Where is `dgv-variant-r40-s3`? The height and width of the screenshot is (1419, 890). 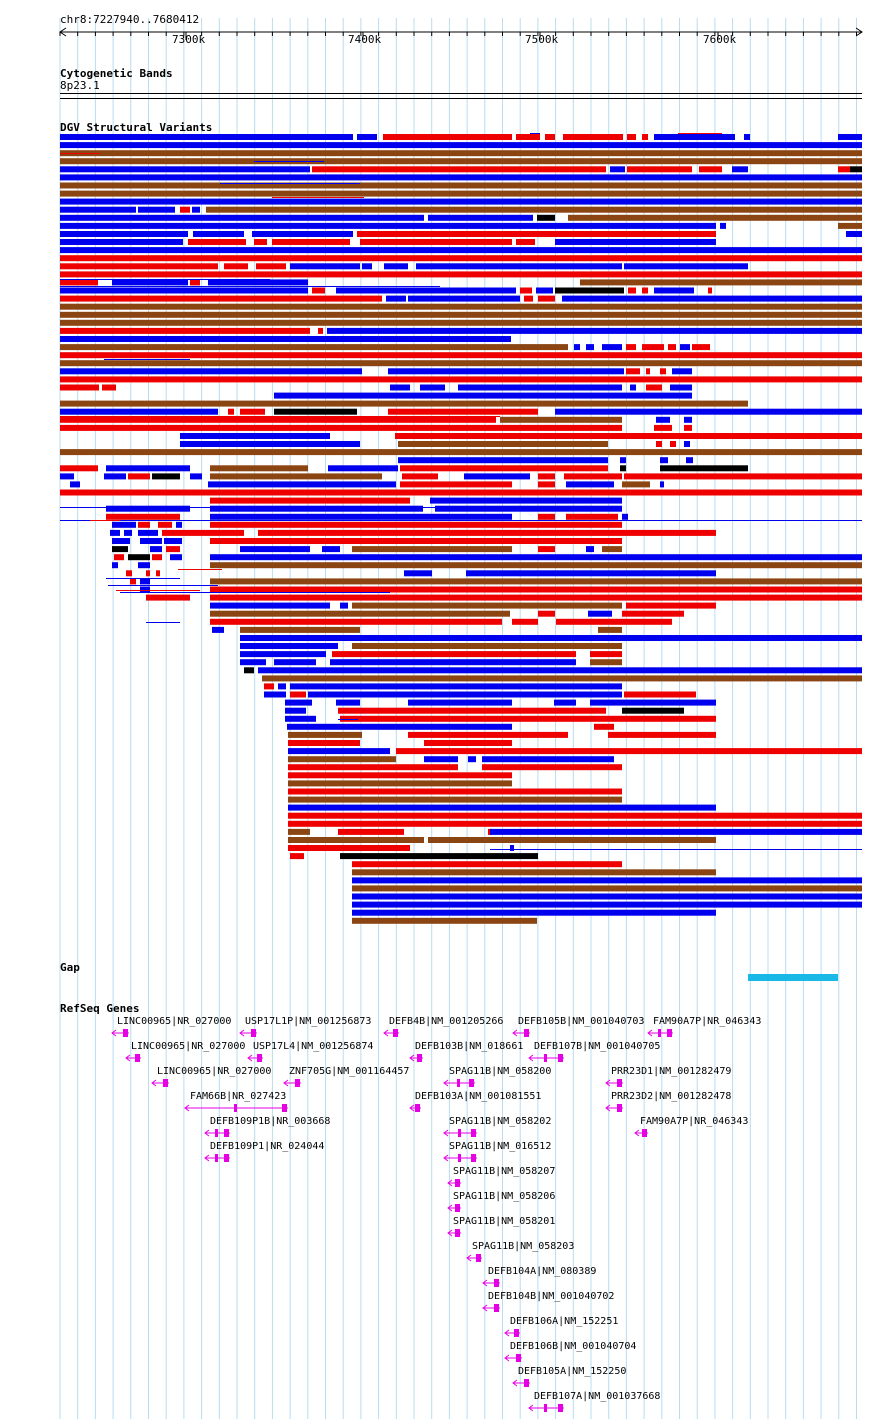
dgv-variant-r40-s3 is located at coordinates (689, 460).